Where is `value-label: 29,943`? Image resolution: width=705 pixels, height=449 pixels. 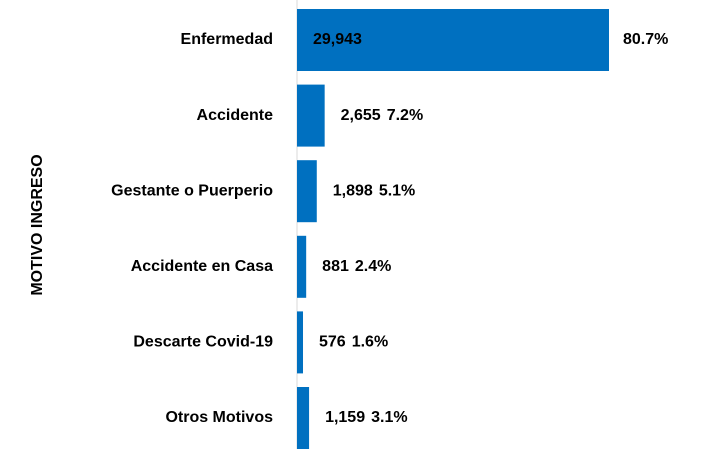
value-label: 29,943 is located at coordinates (337, 39).